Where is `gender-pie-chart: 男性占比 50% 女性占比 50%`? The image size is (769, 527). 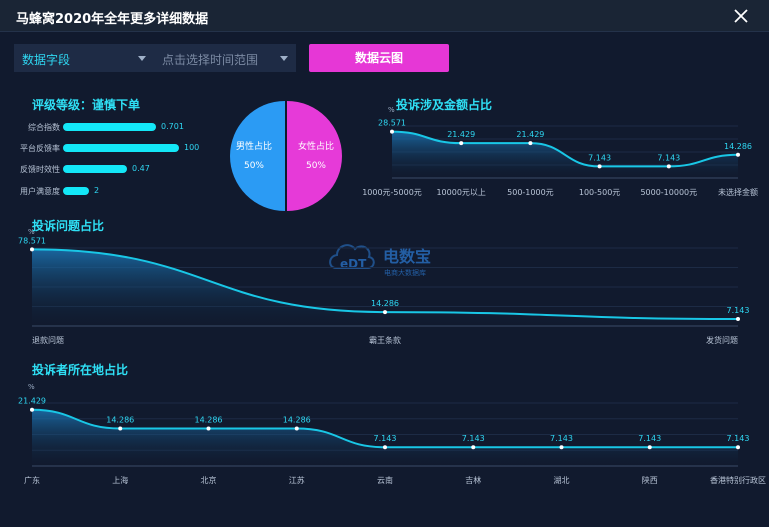 gender-pie-chart: 男性占比 50% 女性占比 50% is located at coordinates (286, 156).